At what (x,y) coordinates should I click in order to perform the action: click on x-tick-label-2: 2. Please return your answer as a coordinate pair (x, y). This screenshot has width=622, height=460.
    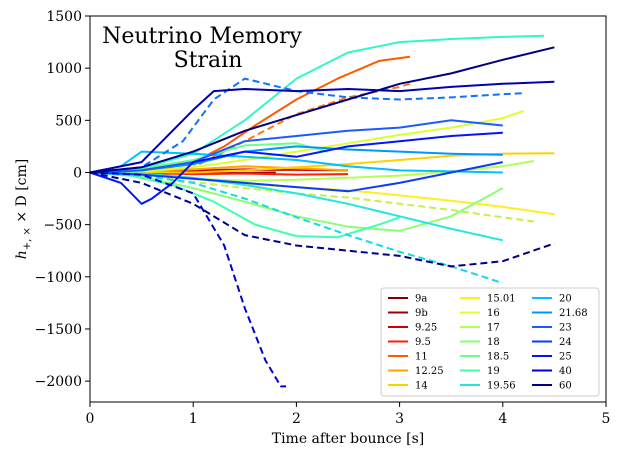
    Looking at the image, I should click on (296, 419).